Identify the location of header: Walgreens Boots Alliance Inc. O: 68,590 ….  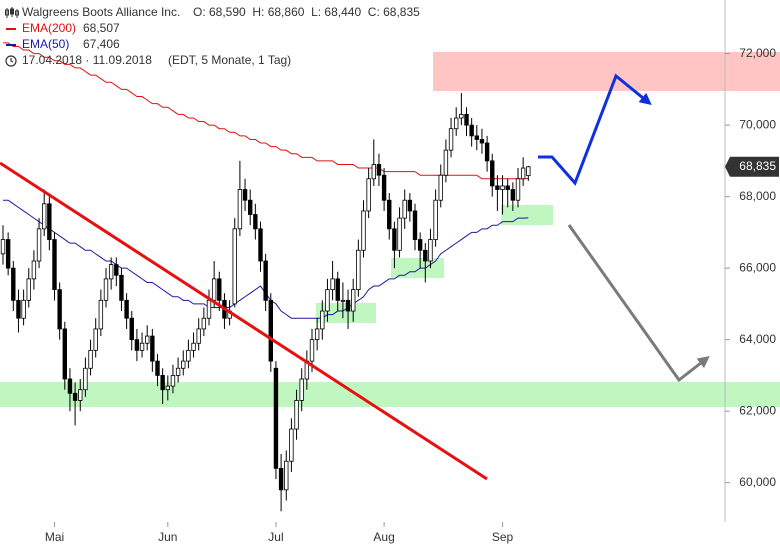
(212, 36).